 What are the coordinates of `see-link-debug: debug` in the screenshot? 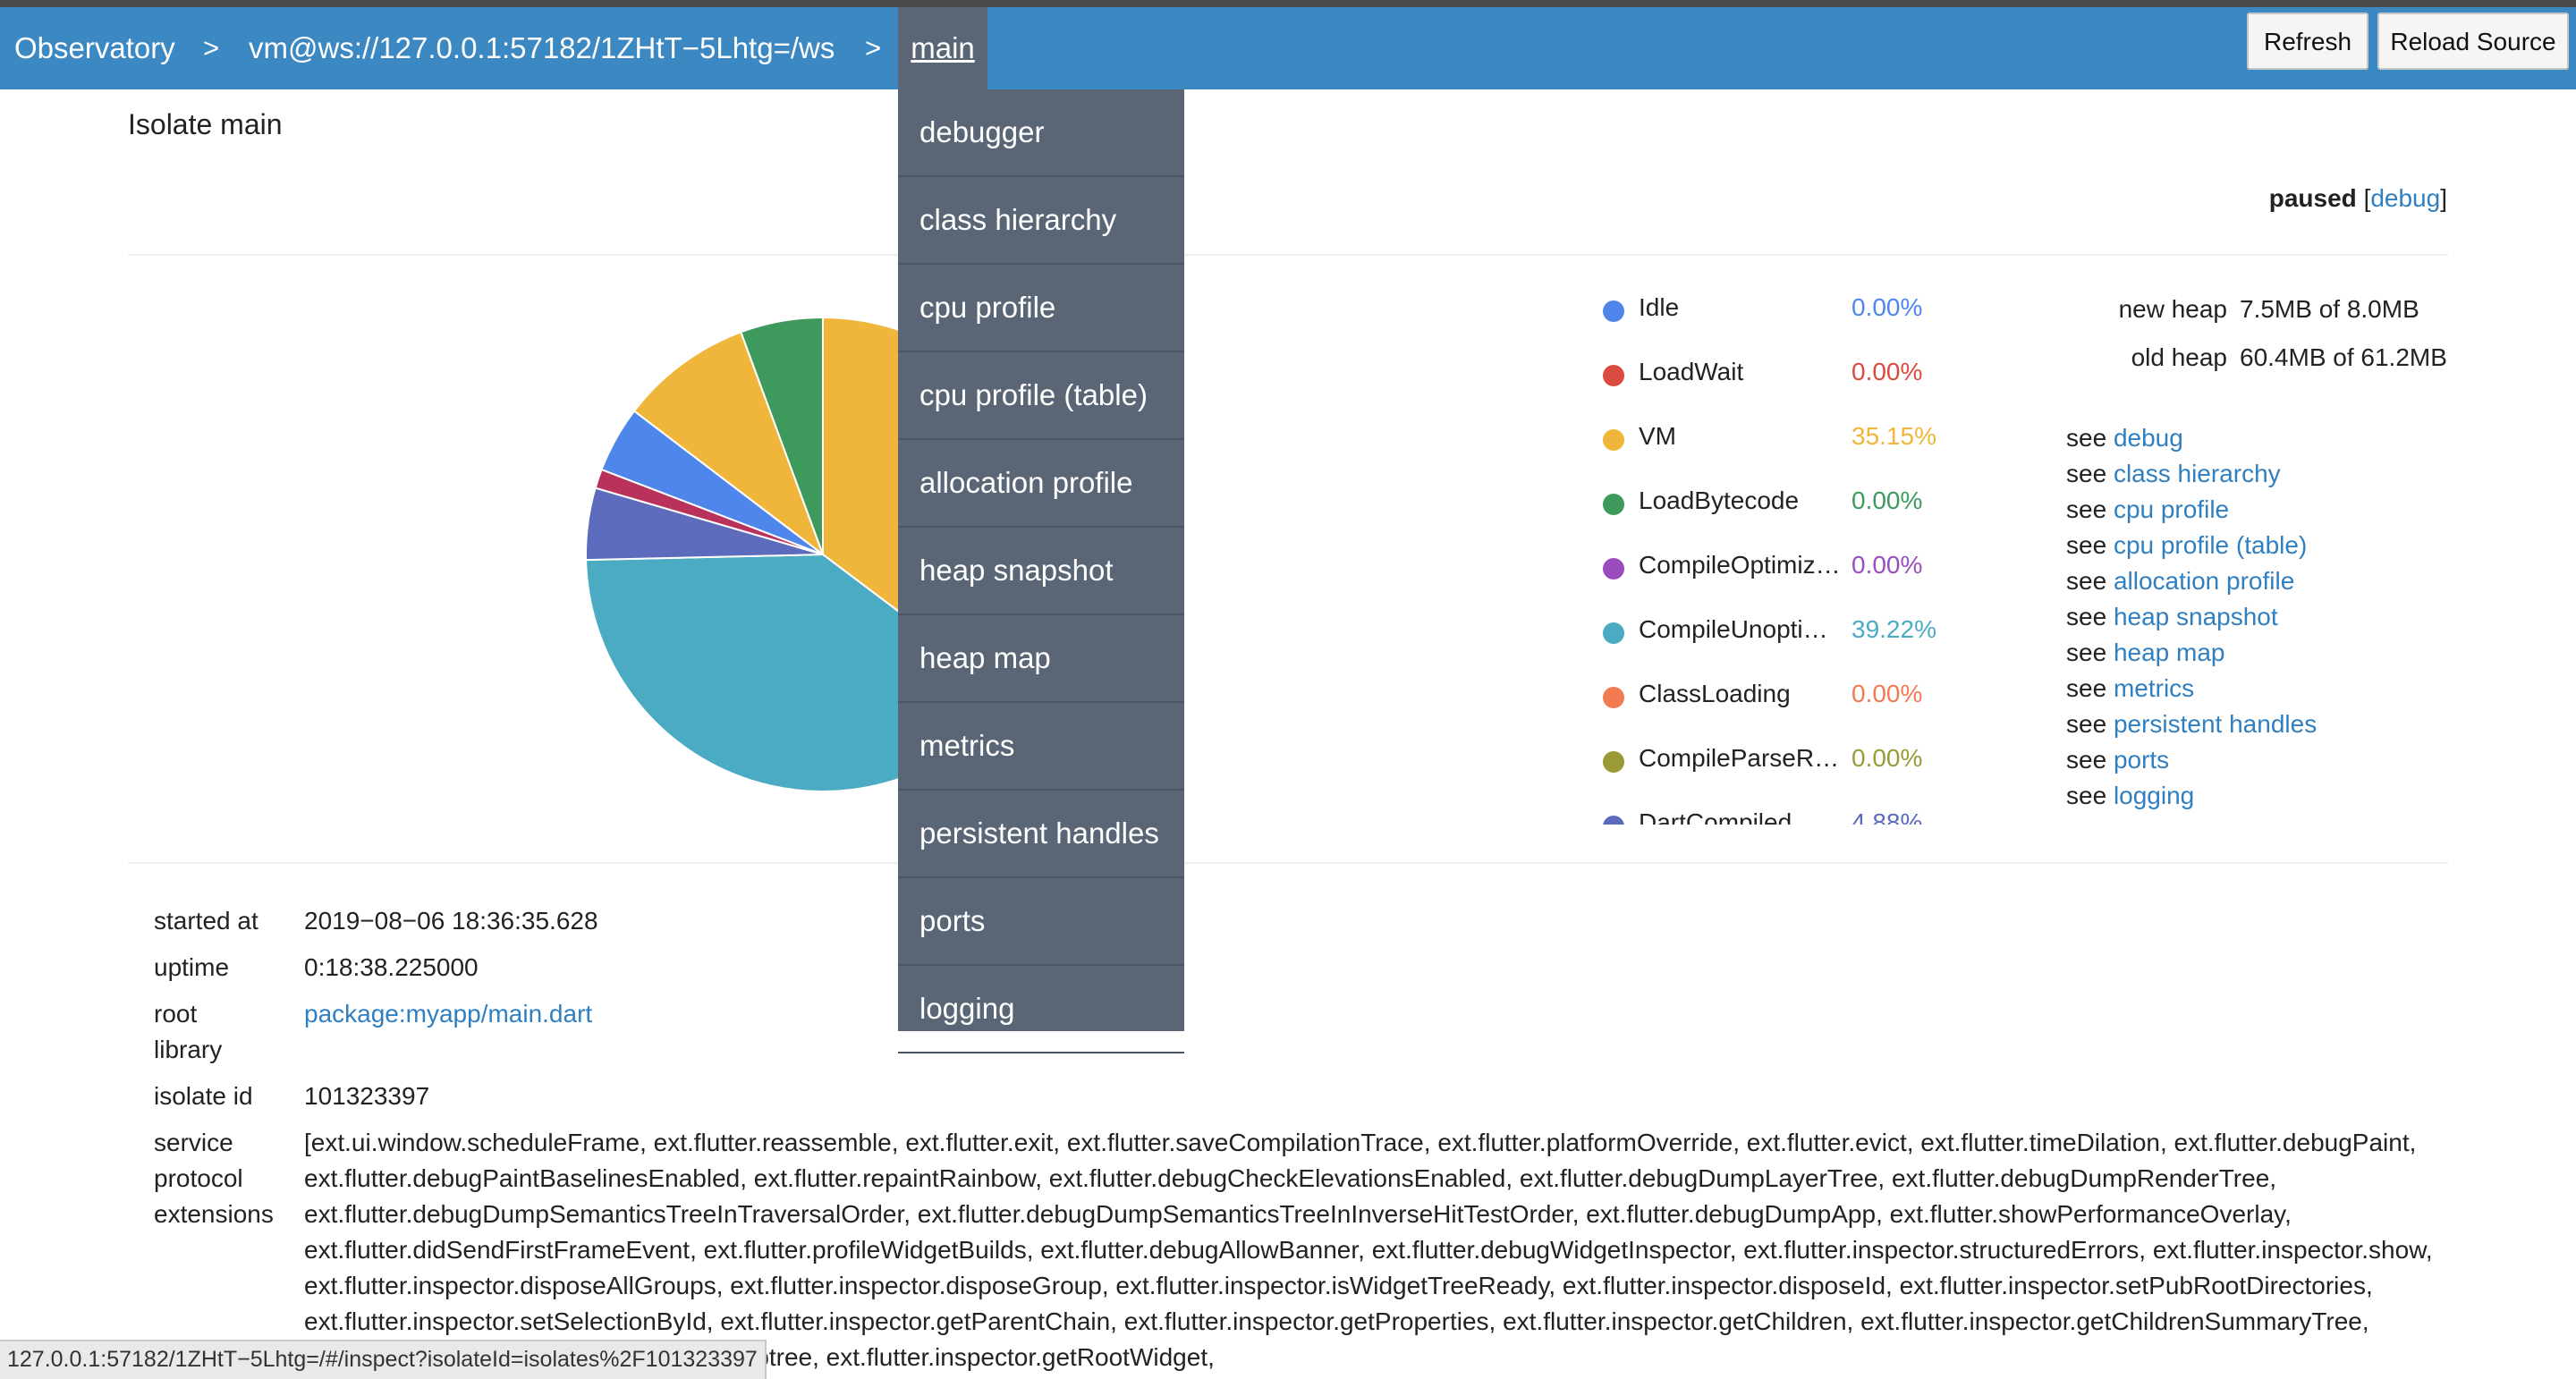 It's located at (2148, 438).